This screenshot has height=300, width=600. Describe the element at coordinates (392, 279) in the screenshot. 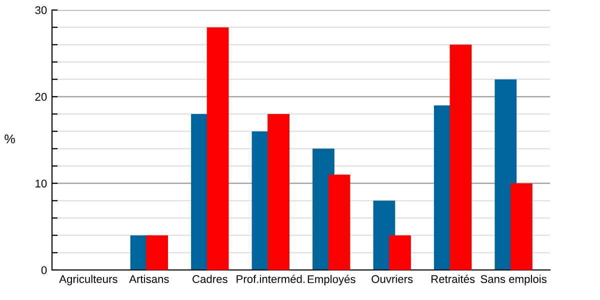

I see `x-tick-label: Ouvriers` at that location.